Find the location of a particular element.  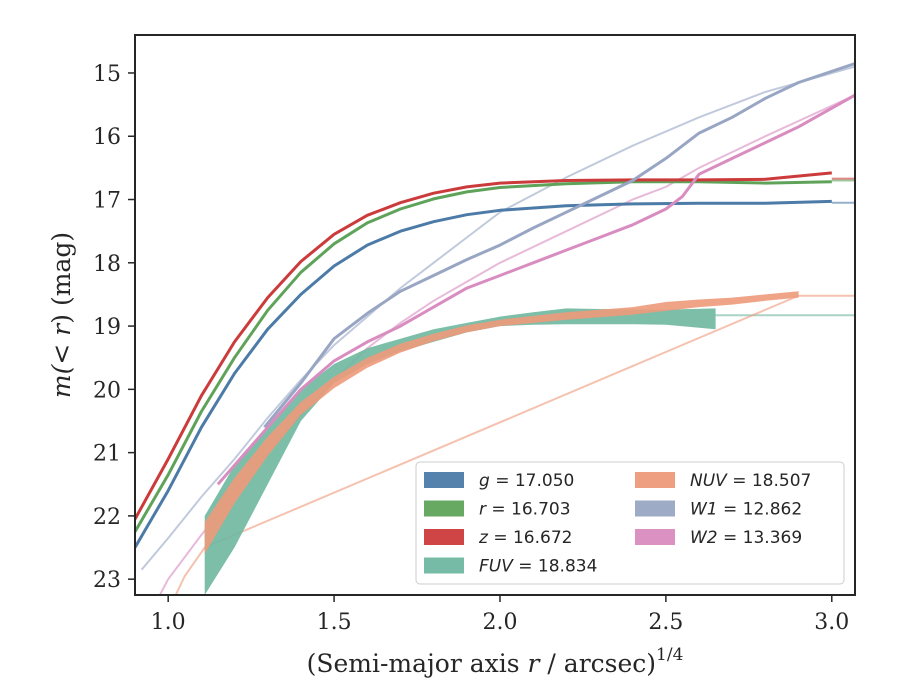

y-tick-label: 16 is located at coordinates (107, 137).